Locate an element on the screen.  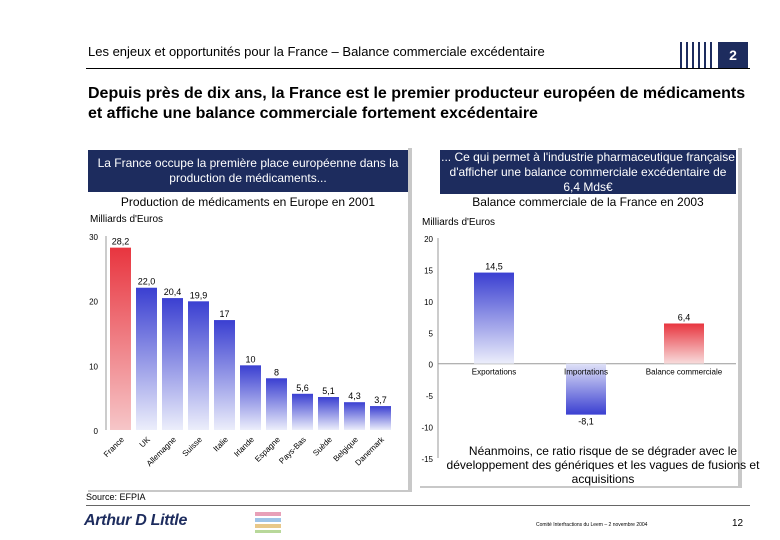
production-value-label: 4,3 is located at coordinates (354, 396).